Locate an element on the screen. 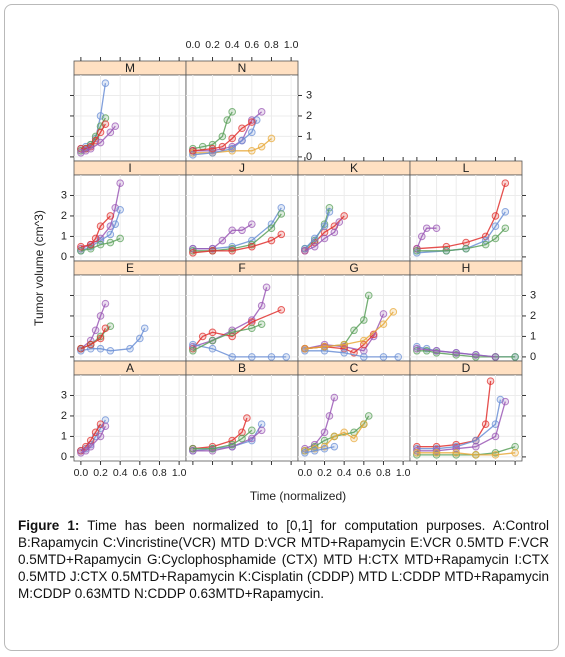 Image resolution: width=565 pixels, height=657 pixels. panel is located at coordinates (242, 318).